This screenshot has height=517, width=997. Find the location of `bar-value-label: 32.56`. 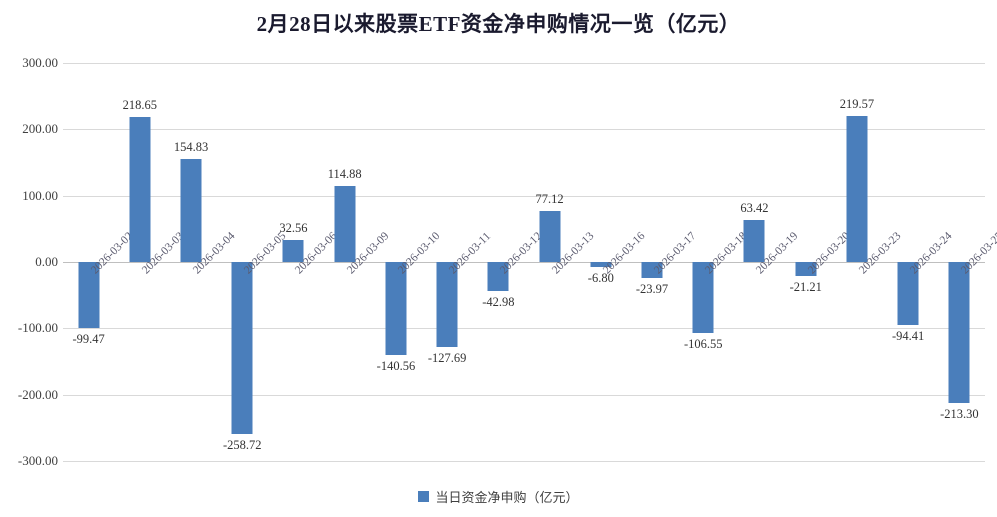

bar-value-label: 32.56 is located at coordinates (293, 228).